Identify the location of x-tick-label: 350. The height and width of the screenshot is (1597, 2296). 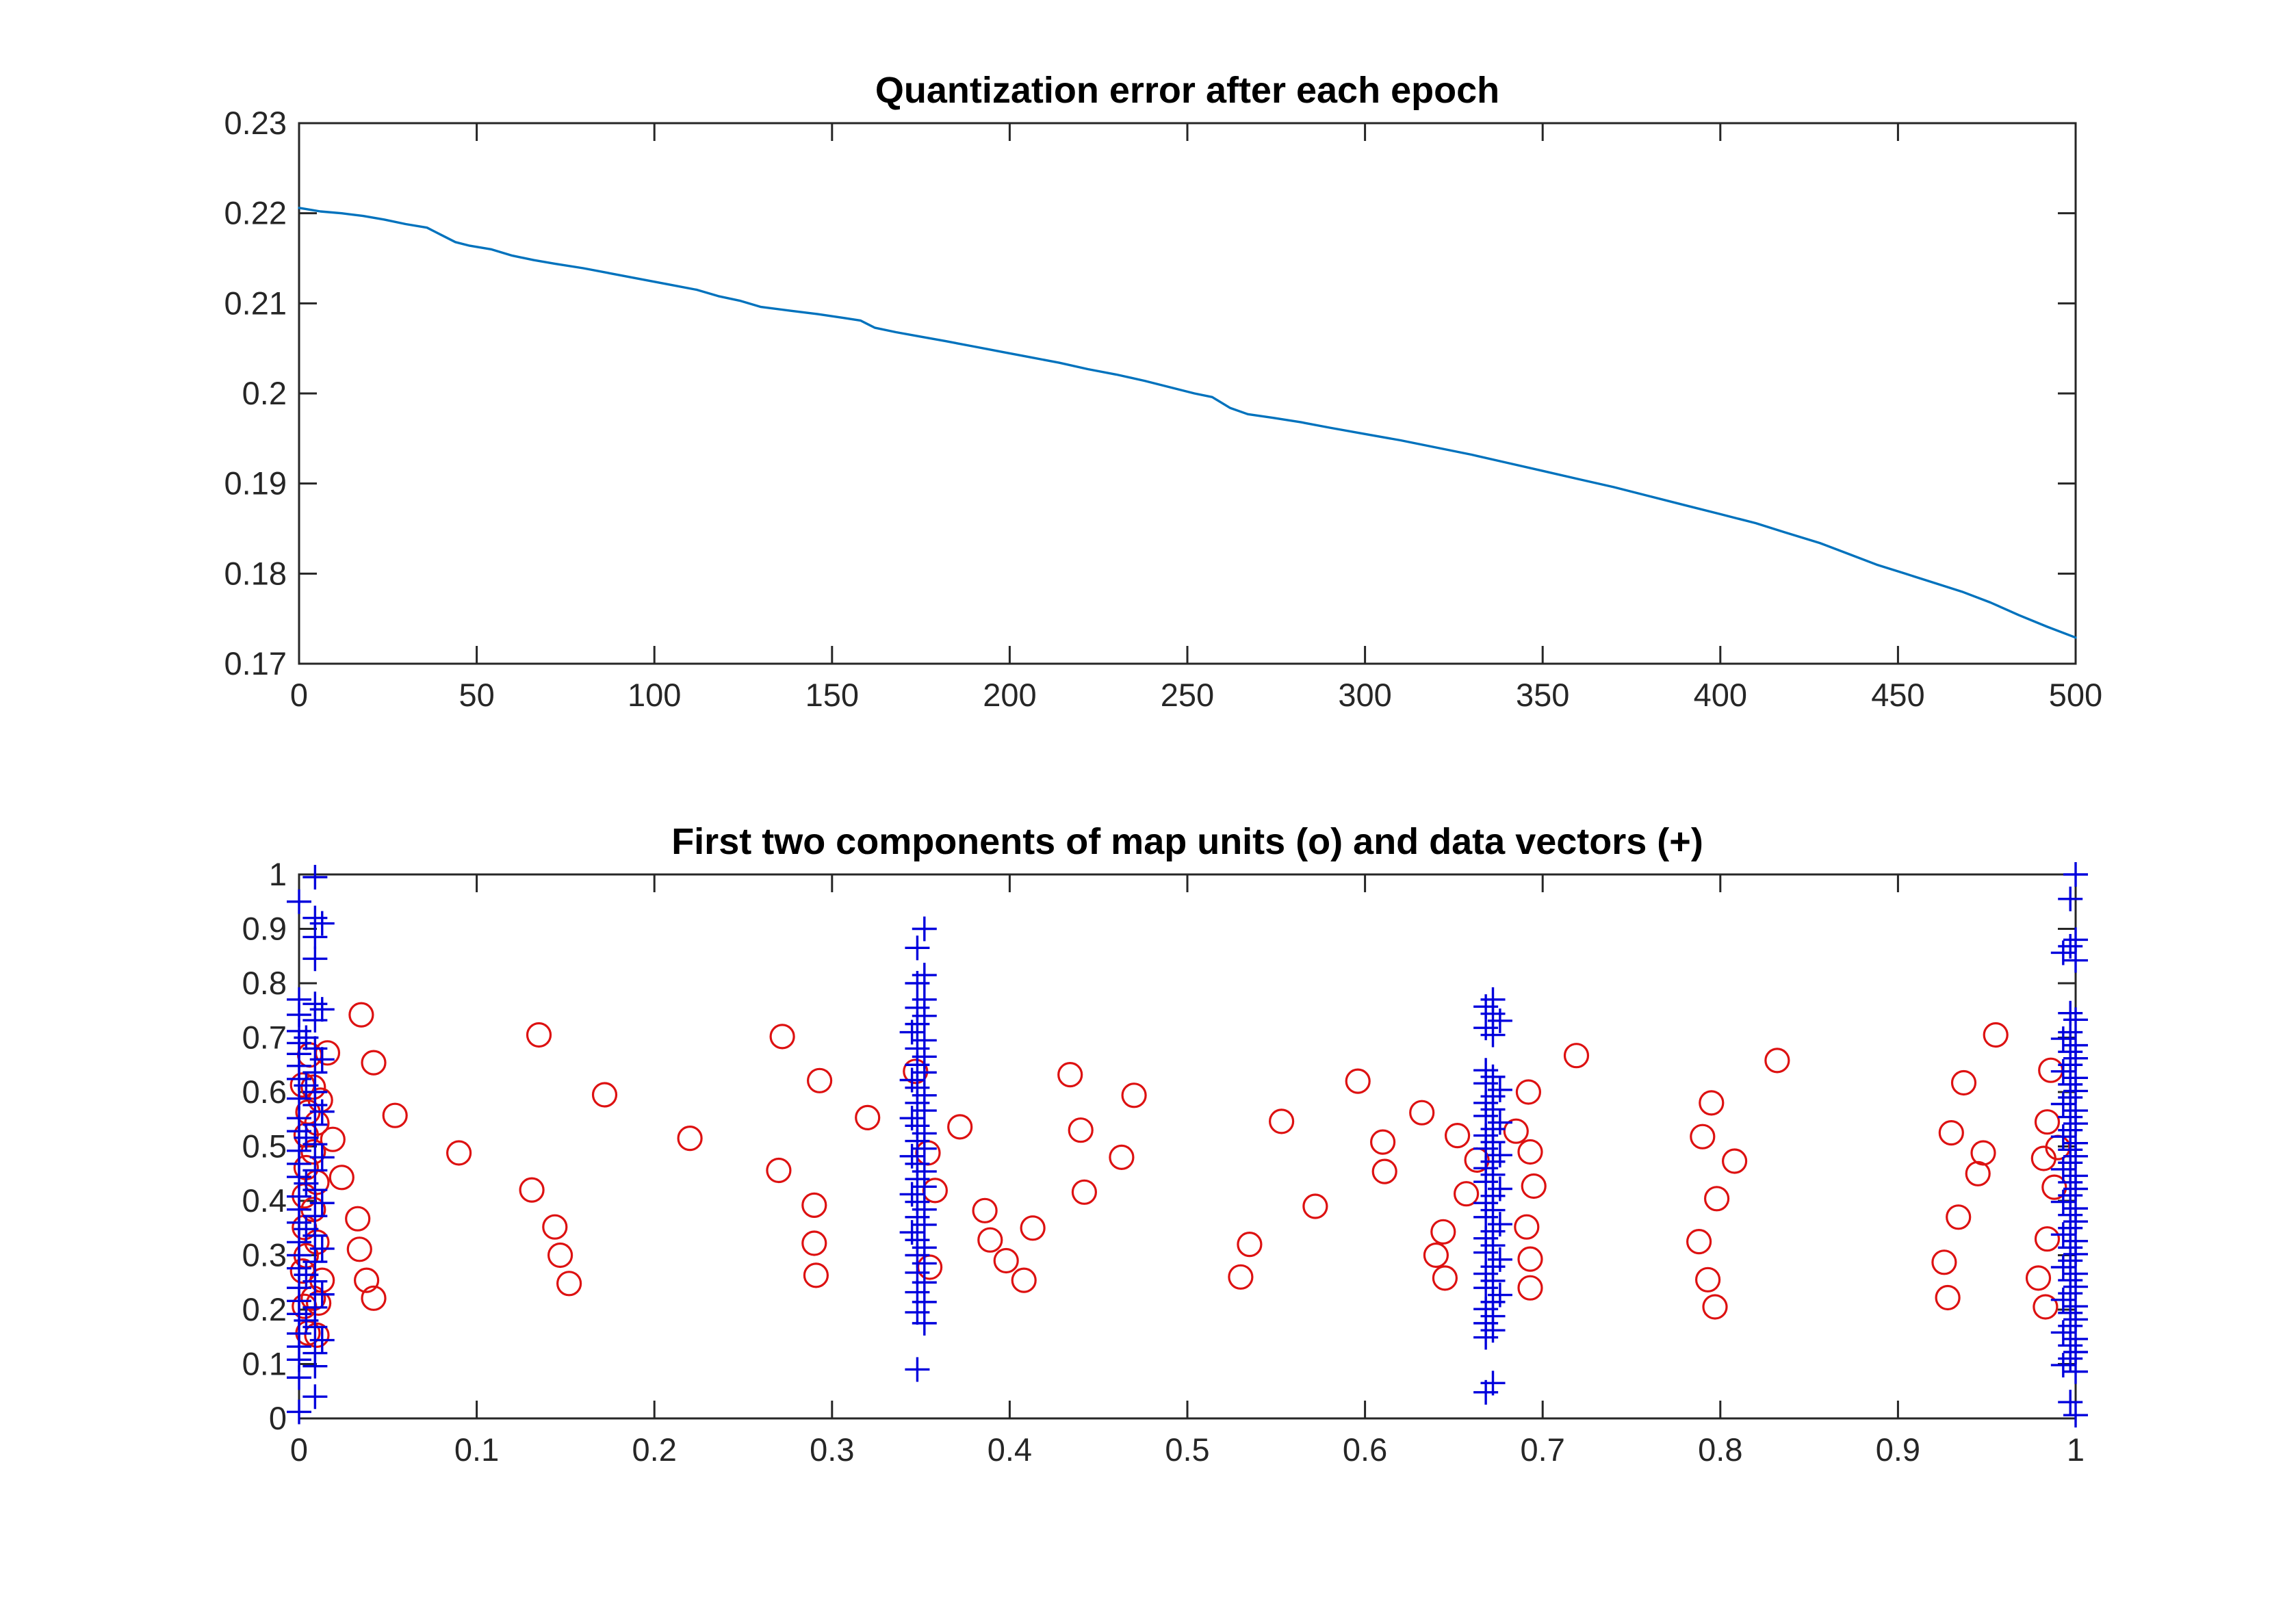
(1542, 695).